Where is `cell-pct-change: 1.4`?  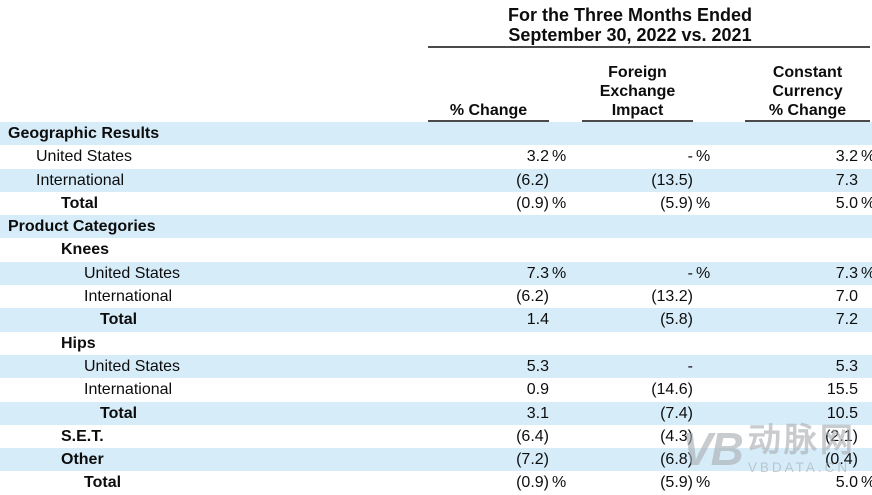
cell-pct-change: 1.4 is located at coordinates (476, 319).